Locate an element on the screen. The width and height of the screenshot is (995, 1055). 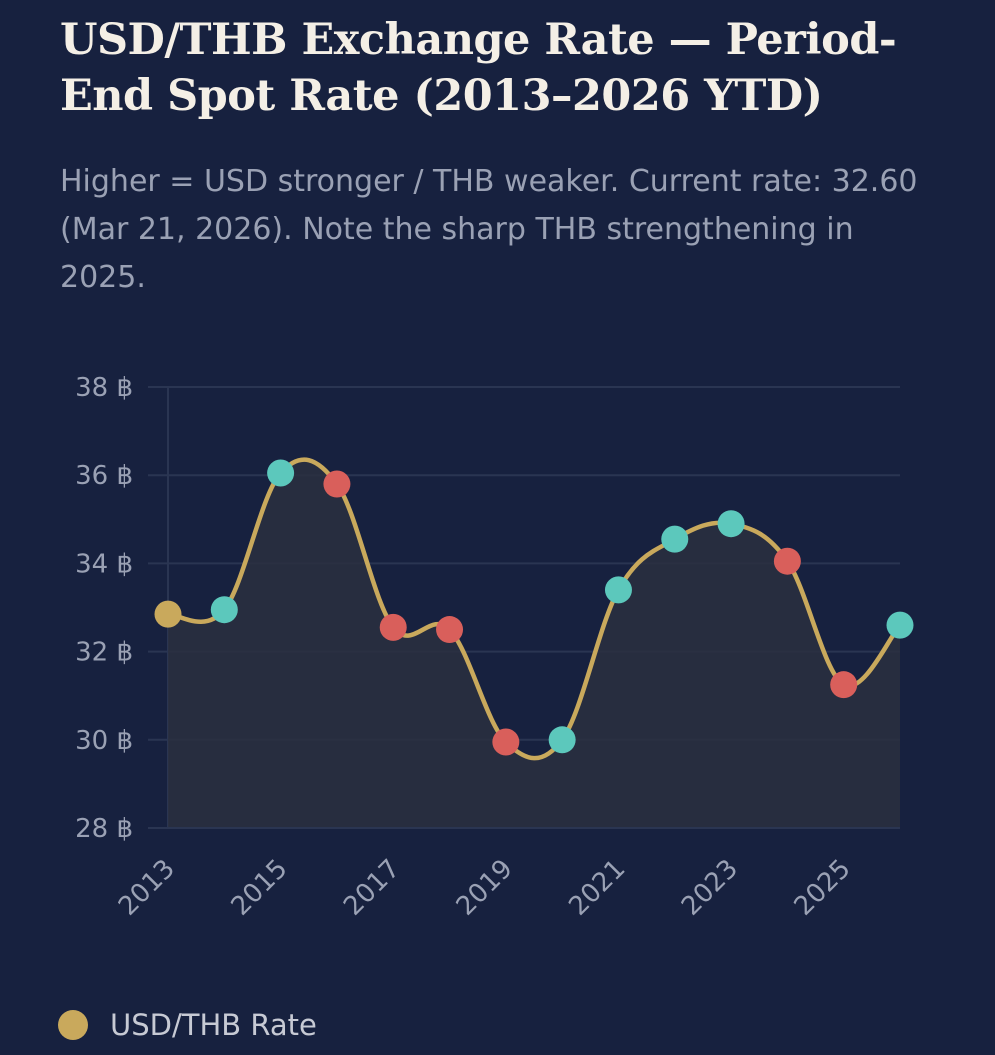
chart-legend: USD/THB Rate is located at coordinates (187, 1025).